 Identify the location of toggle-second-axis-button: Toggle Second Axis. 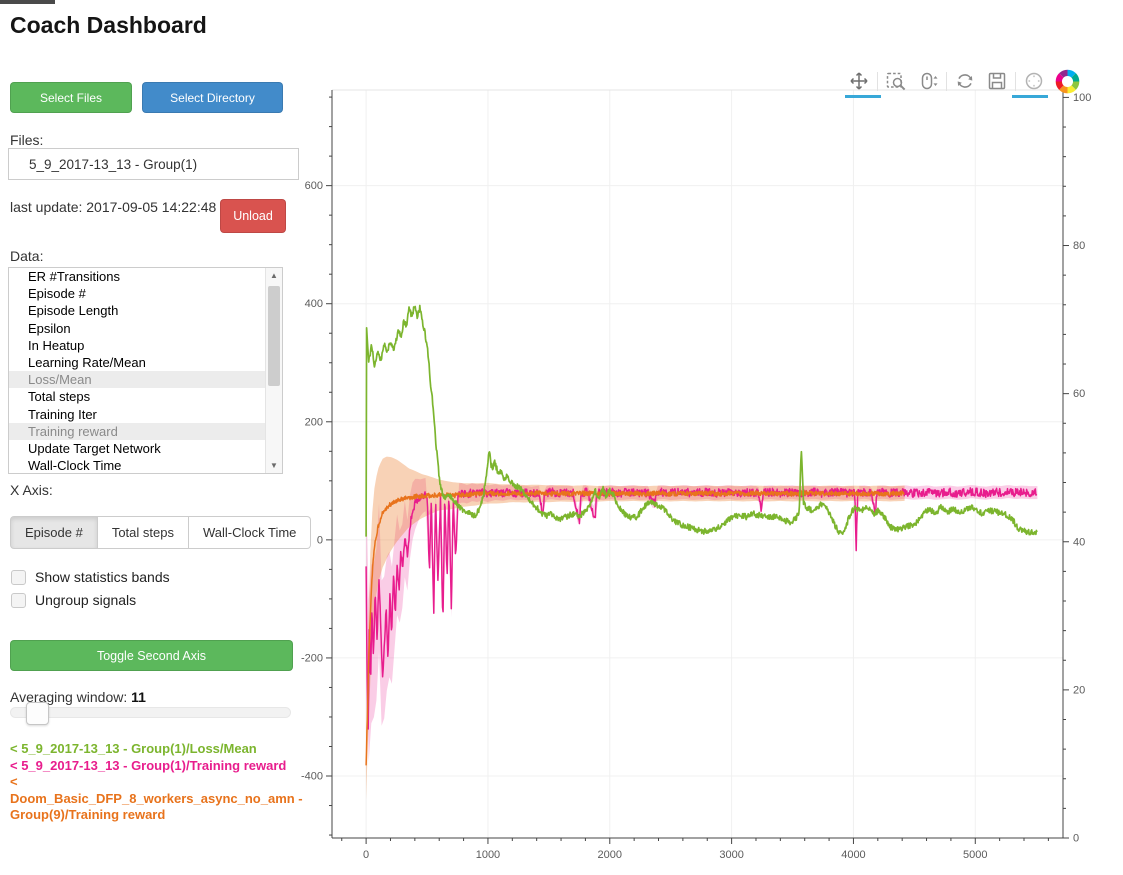
(151, 655).